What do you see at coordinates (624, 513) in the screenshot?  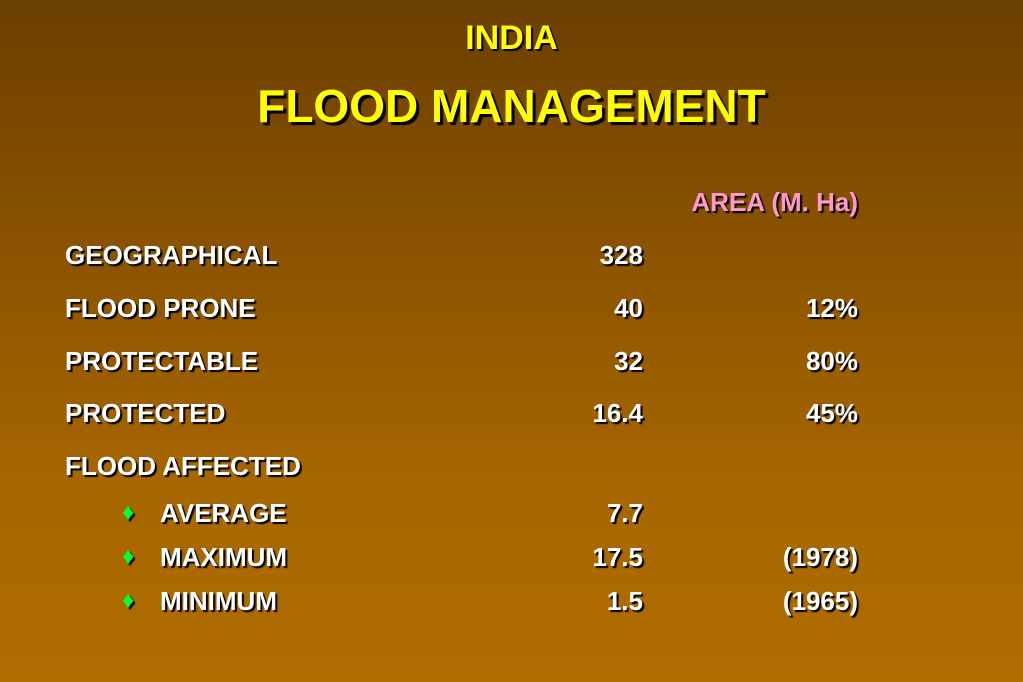 I see `row-value: 7.7` at bounding box center [624, 513].